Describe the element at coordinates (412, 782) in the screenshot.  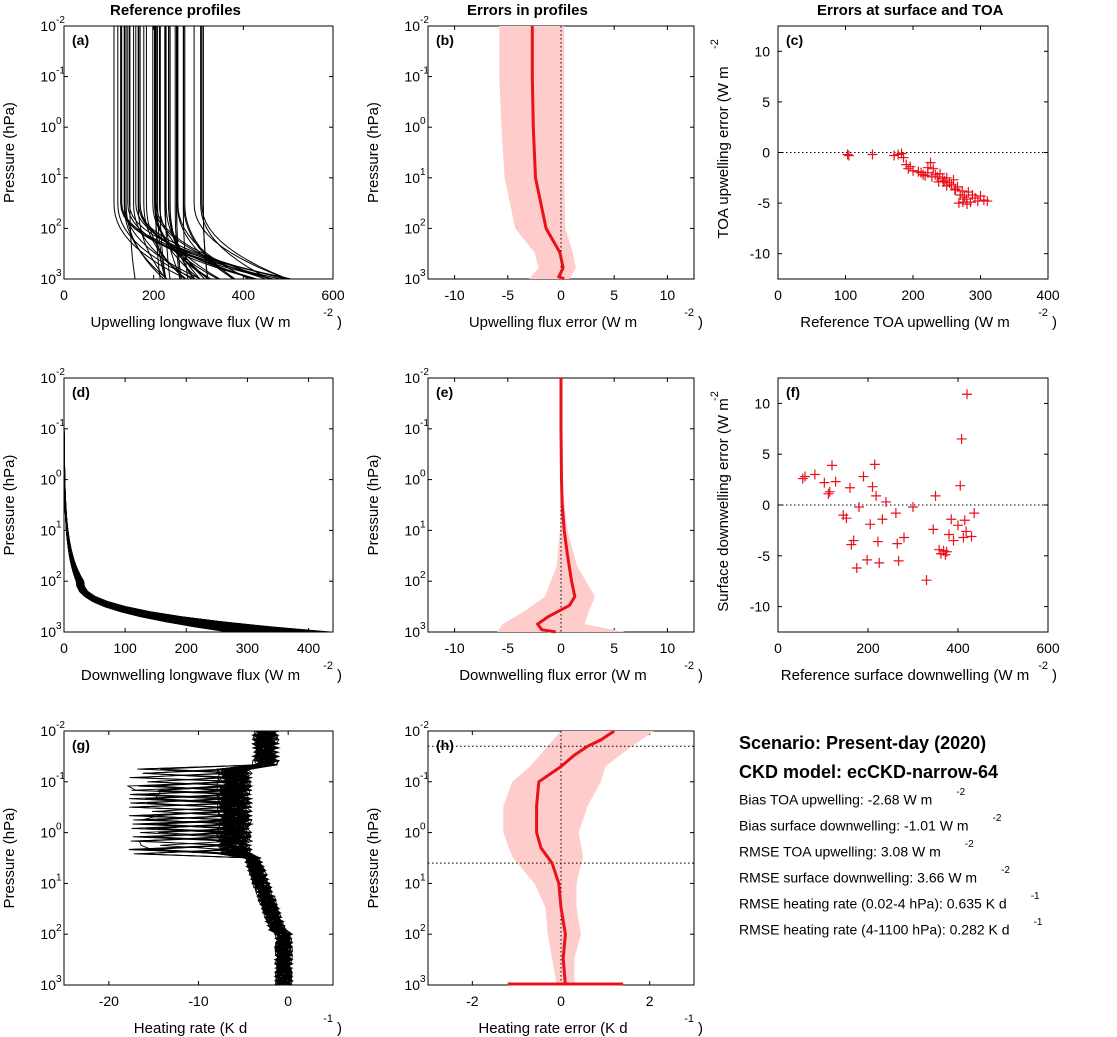
I see `y-tick-label-h: 10` at that location.